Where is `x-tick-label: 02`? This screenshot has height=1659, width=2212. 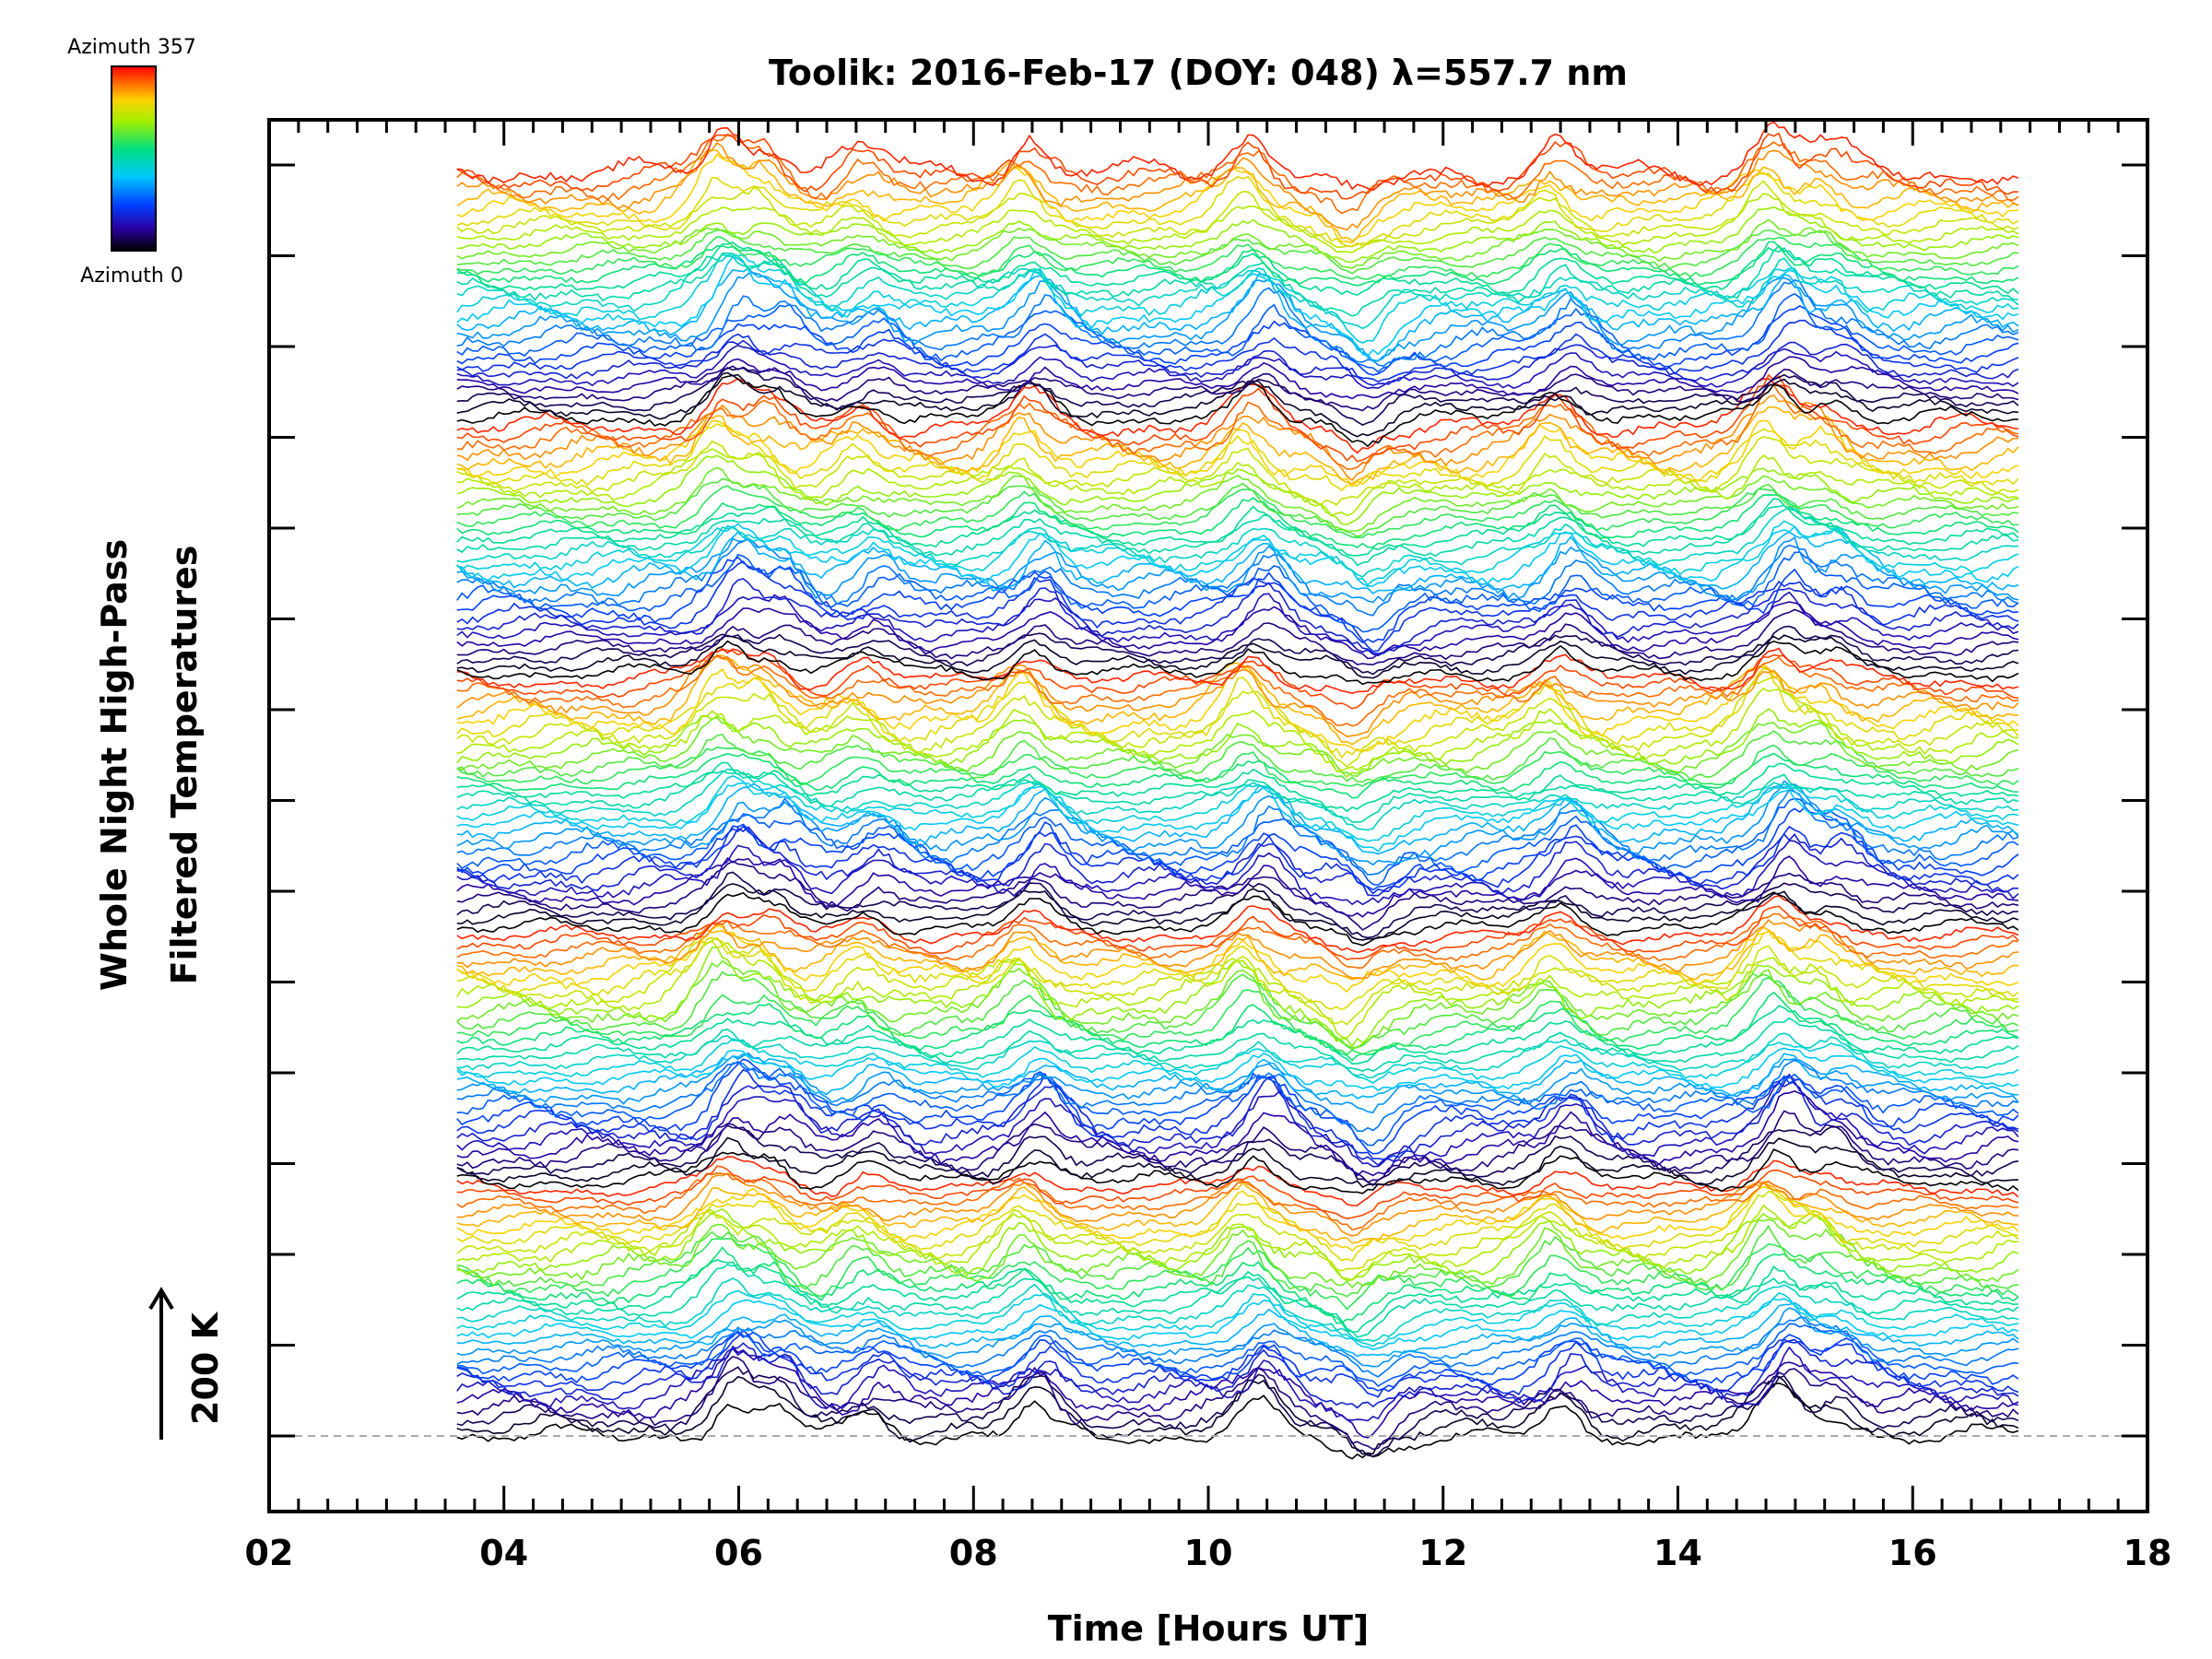 x-tick-label: 02 is located at coordinates (269, 1553).